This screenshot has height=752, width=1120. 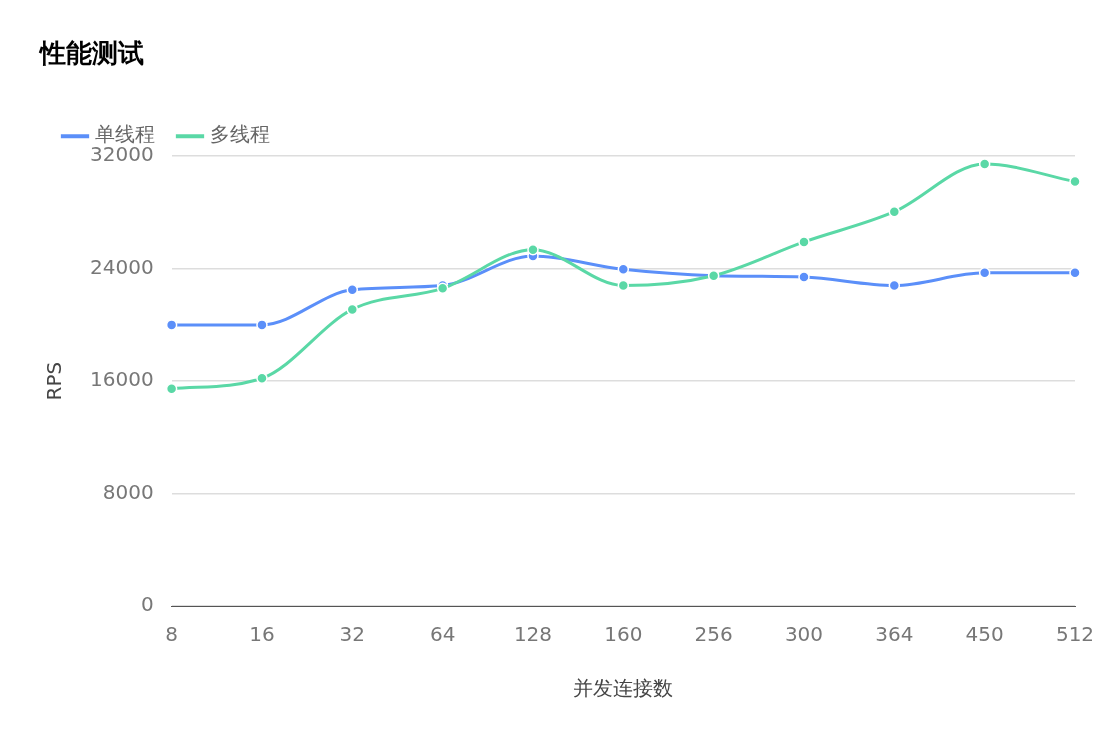 What do you see at coordinates (171, 634) in the screenshot?
I see `x-tick-label: 8` at bounding box center [171, 634].